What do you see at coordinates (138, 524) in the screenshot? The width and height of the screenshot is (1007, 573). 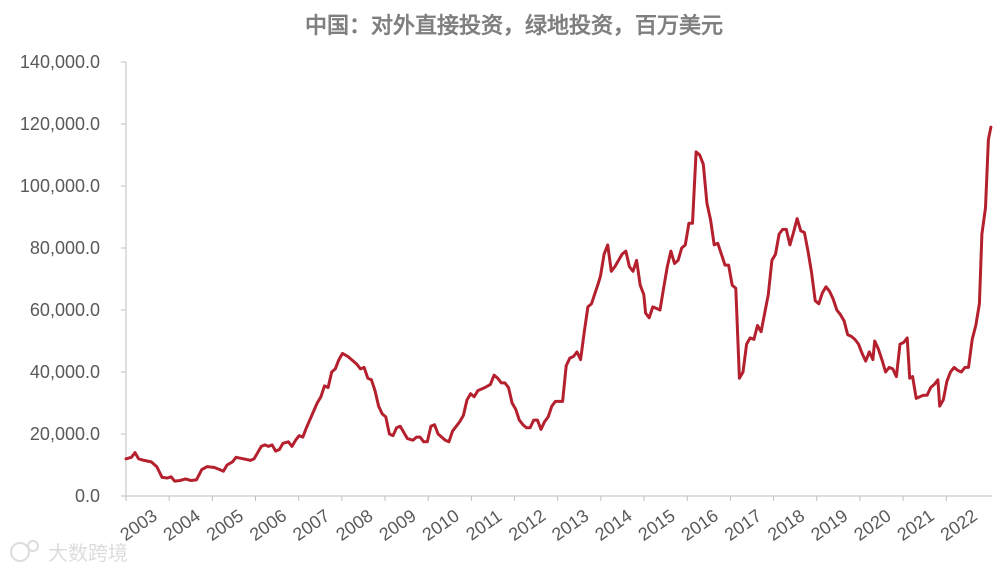 I see `x-tick-label: 2003` at bounding box center [138, 524].